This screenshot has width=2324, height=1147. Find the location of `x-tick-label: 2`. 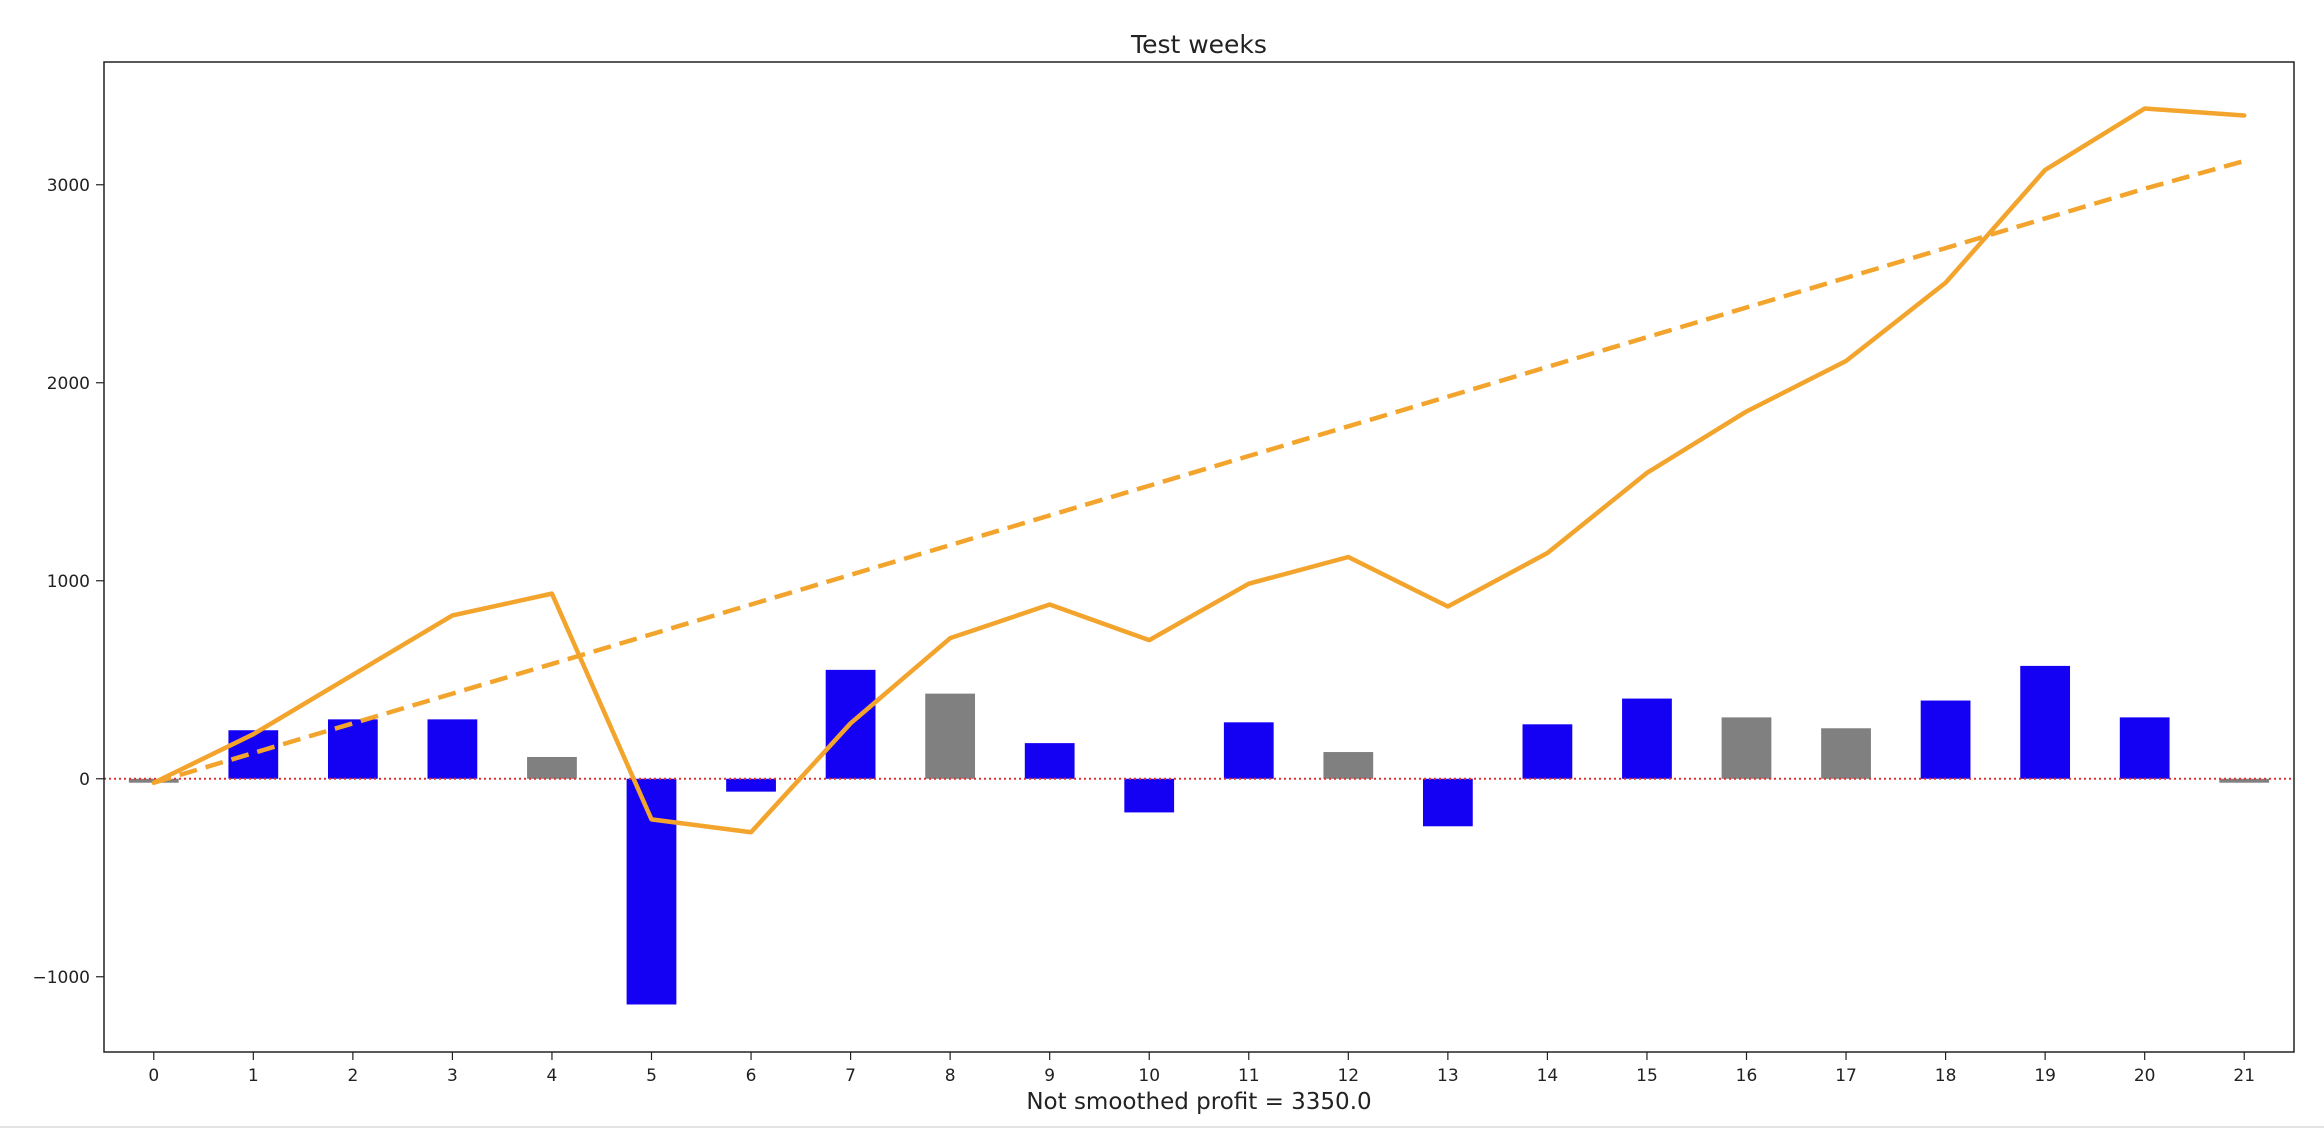

x-tick-label: 2 is located at coordinates (352, 1076).